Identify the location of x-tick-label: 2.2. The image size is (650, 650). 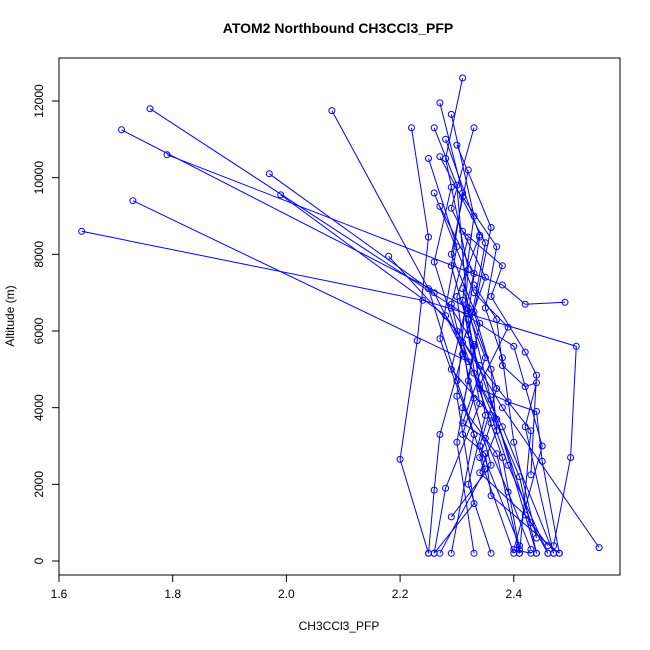
(400, 594).